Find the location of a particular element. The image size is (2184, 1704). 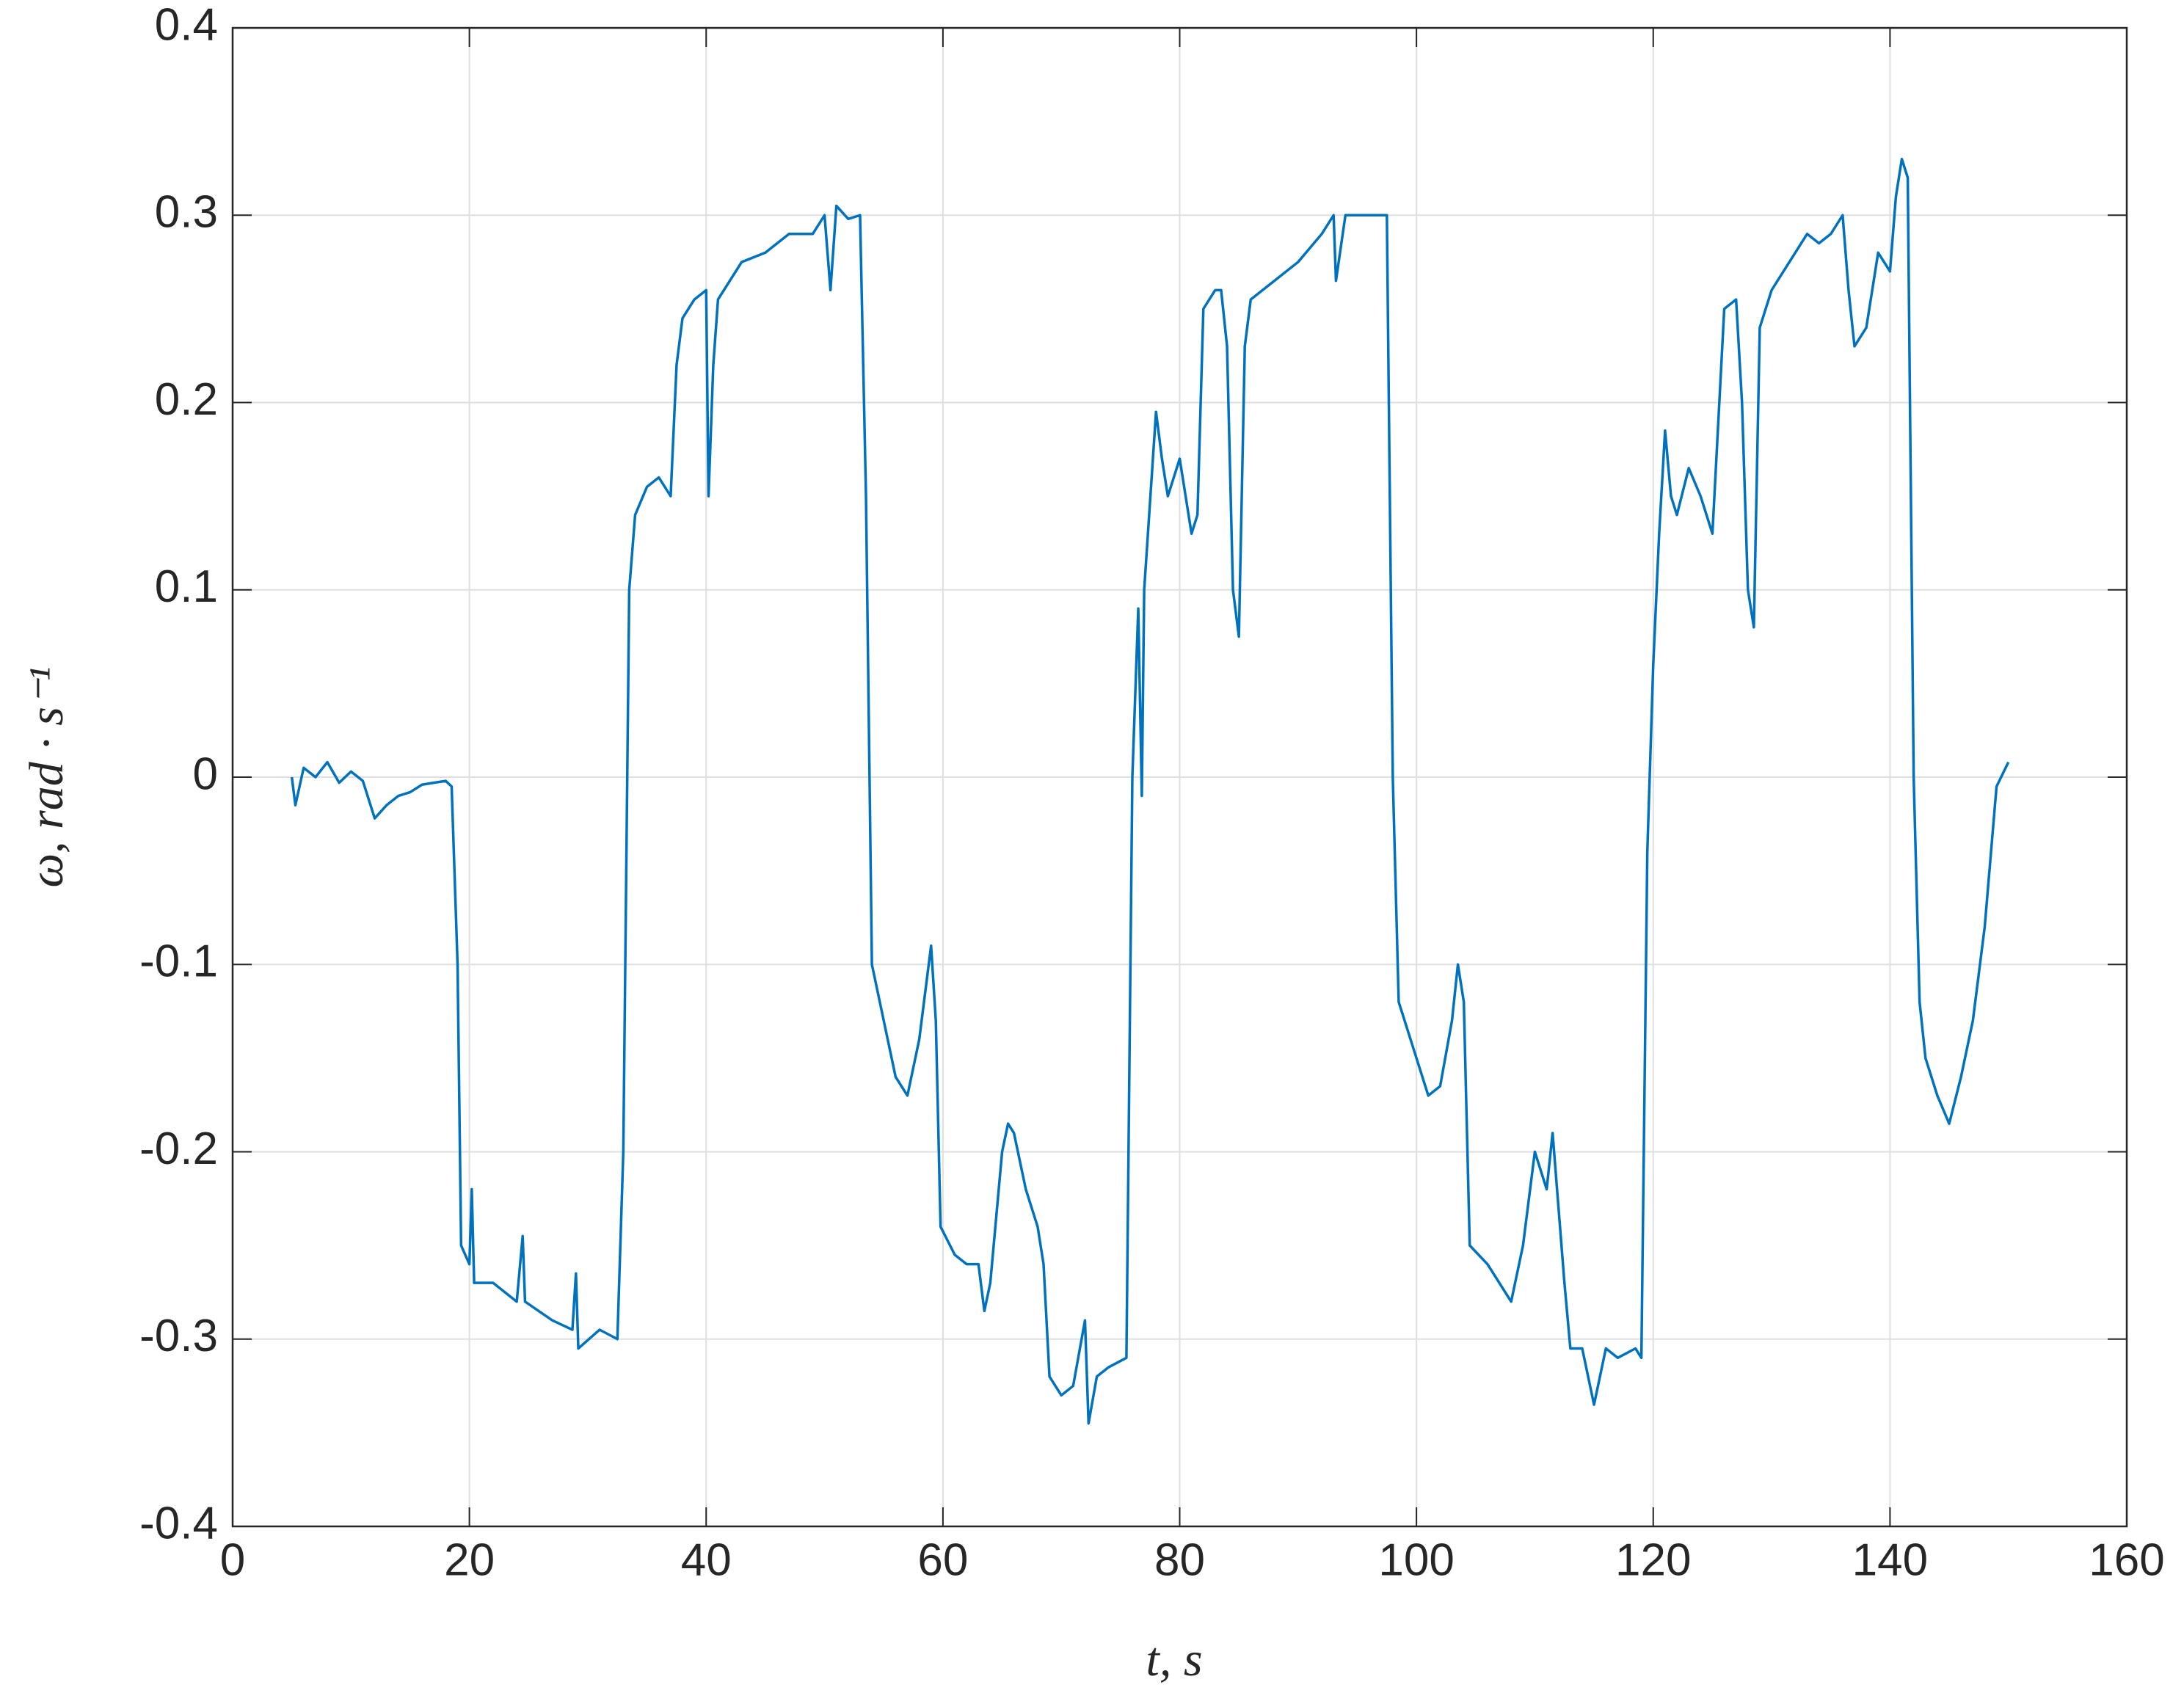

x-tick-label: 160 is located at coordinates (2126, 1559).